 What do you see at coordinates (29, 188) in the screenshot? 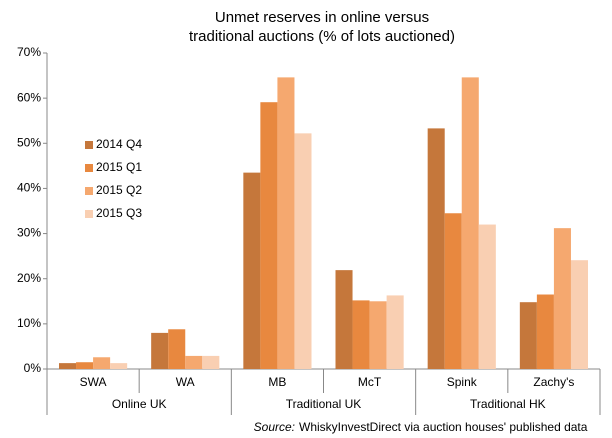
I see `y-tick-label: 40%` at bounding box center [29, 188].